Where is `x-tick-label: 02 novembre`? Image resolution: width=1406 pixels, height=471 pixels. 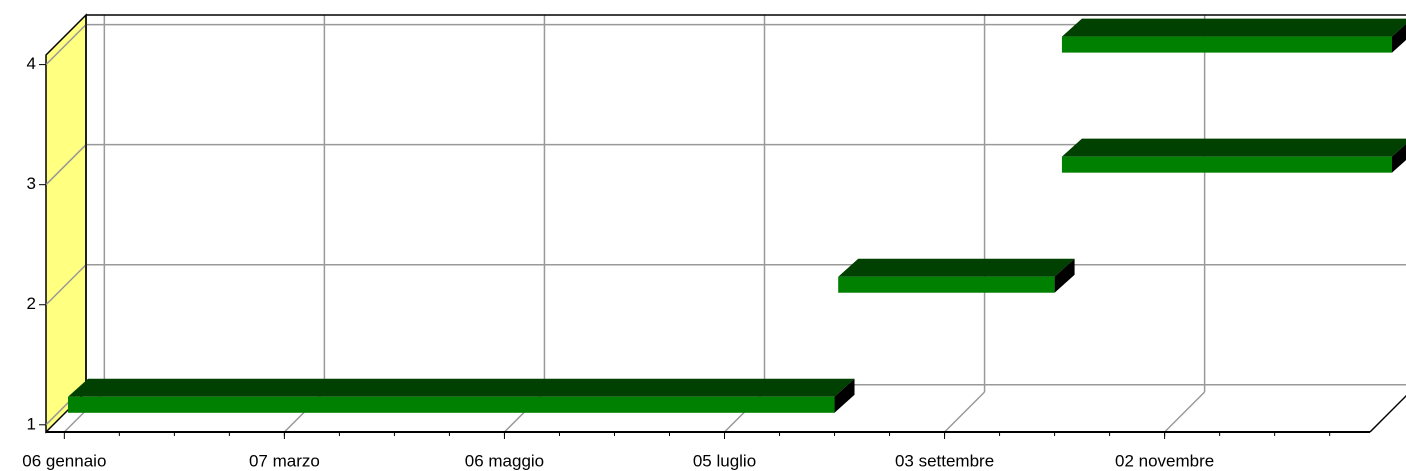 x-tick-label: 02 novembre is located at coordinates (1164, 460).